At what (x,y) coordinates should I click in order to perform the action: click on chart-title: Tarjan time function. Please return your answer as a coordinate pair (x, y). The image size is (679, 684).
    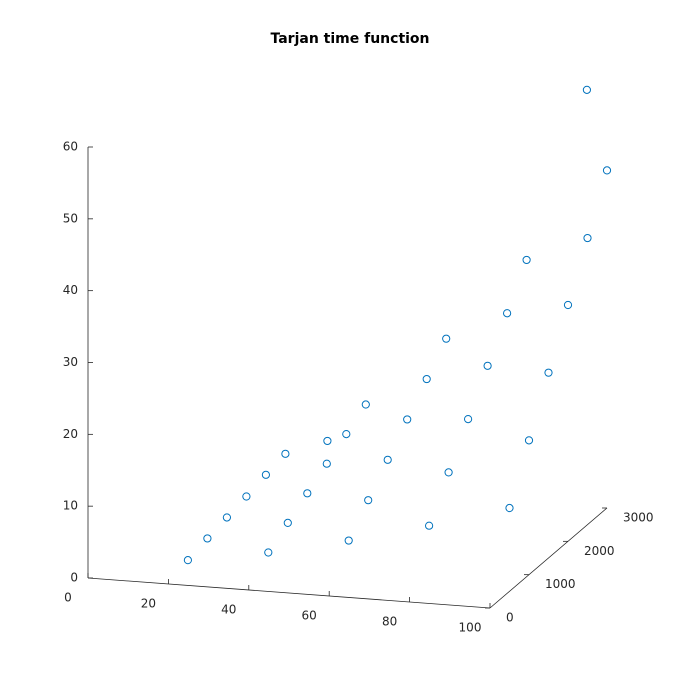
    Looking at the image, I should click on (349, 39).